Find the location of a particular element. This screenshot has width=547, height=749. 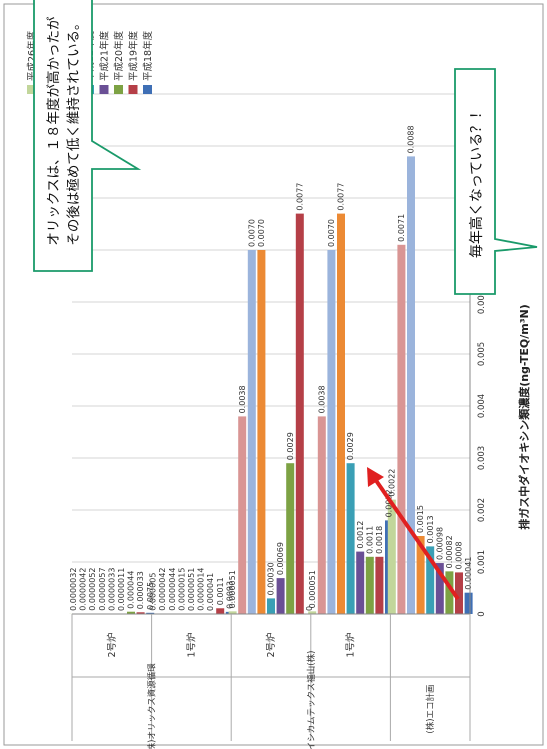

callout-text: オリックスは、１８年度が高かったが is located at coordinates (53, 131).